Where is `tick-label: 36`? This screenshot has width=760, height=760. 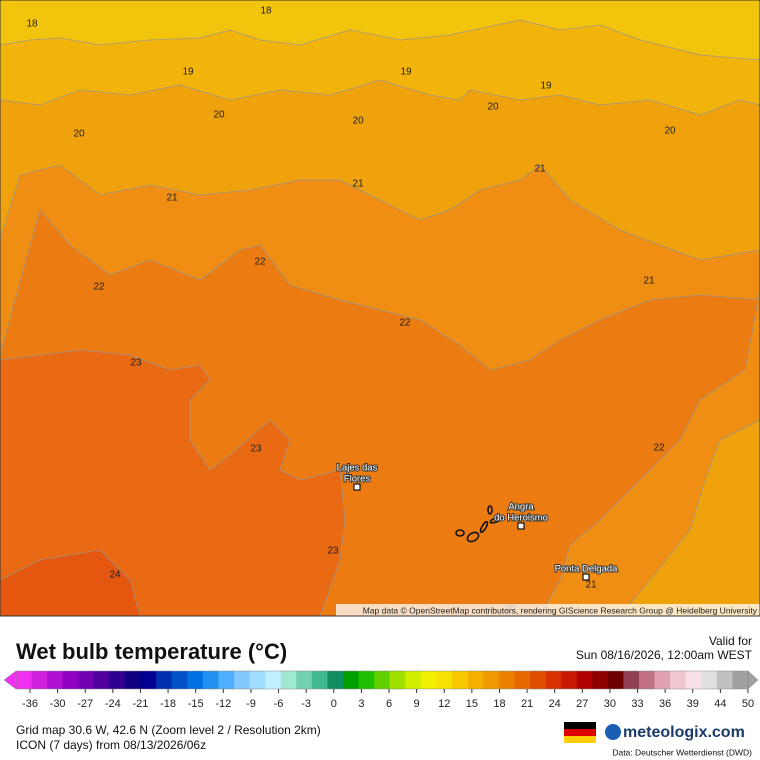
tick-label: 36 is located at coordinates (665, 704).